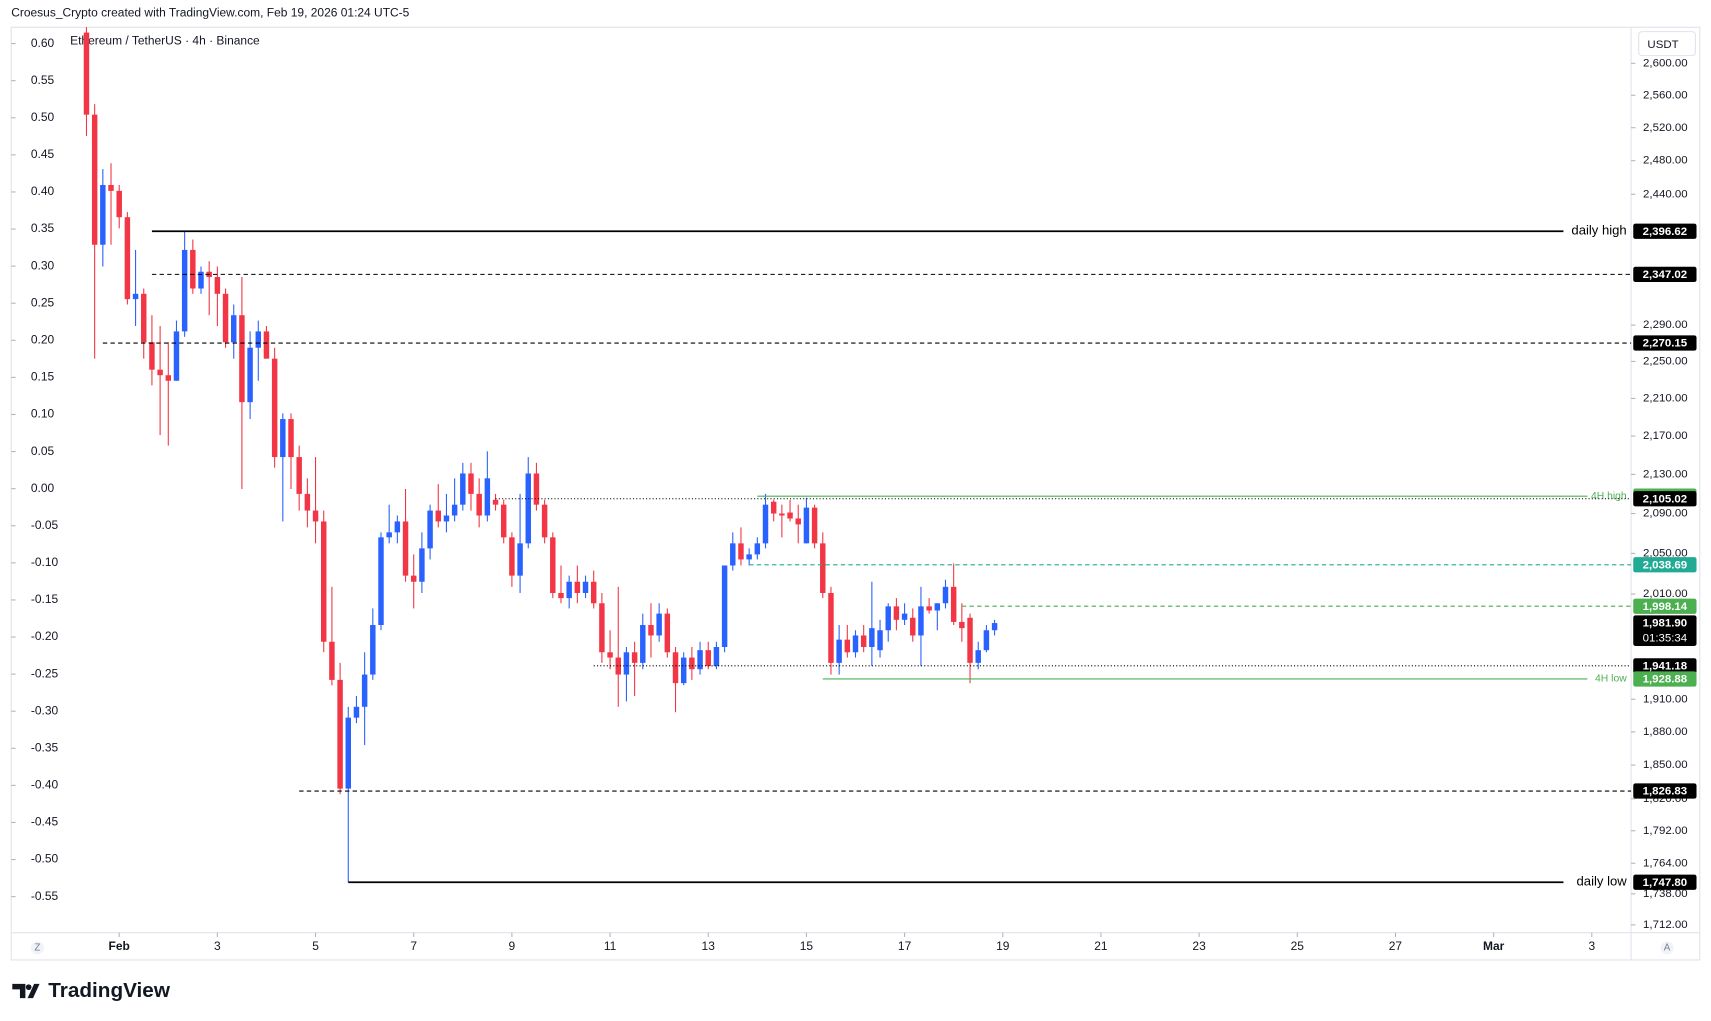 The image size is (1711, 1021). Describe the element at coordinates (43, 377) in the screenshot. I see `left-tick-label: 0.15` at that location.